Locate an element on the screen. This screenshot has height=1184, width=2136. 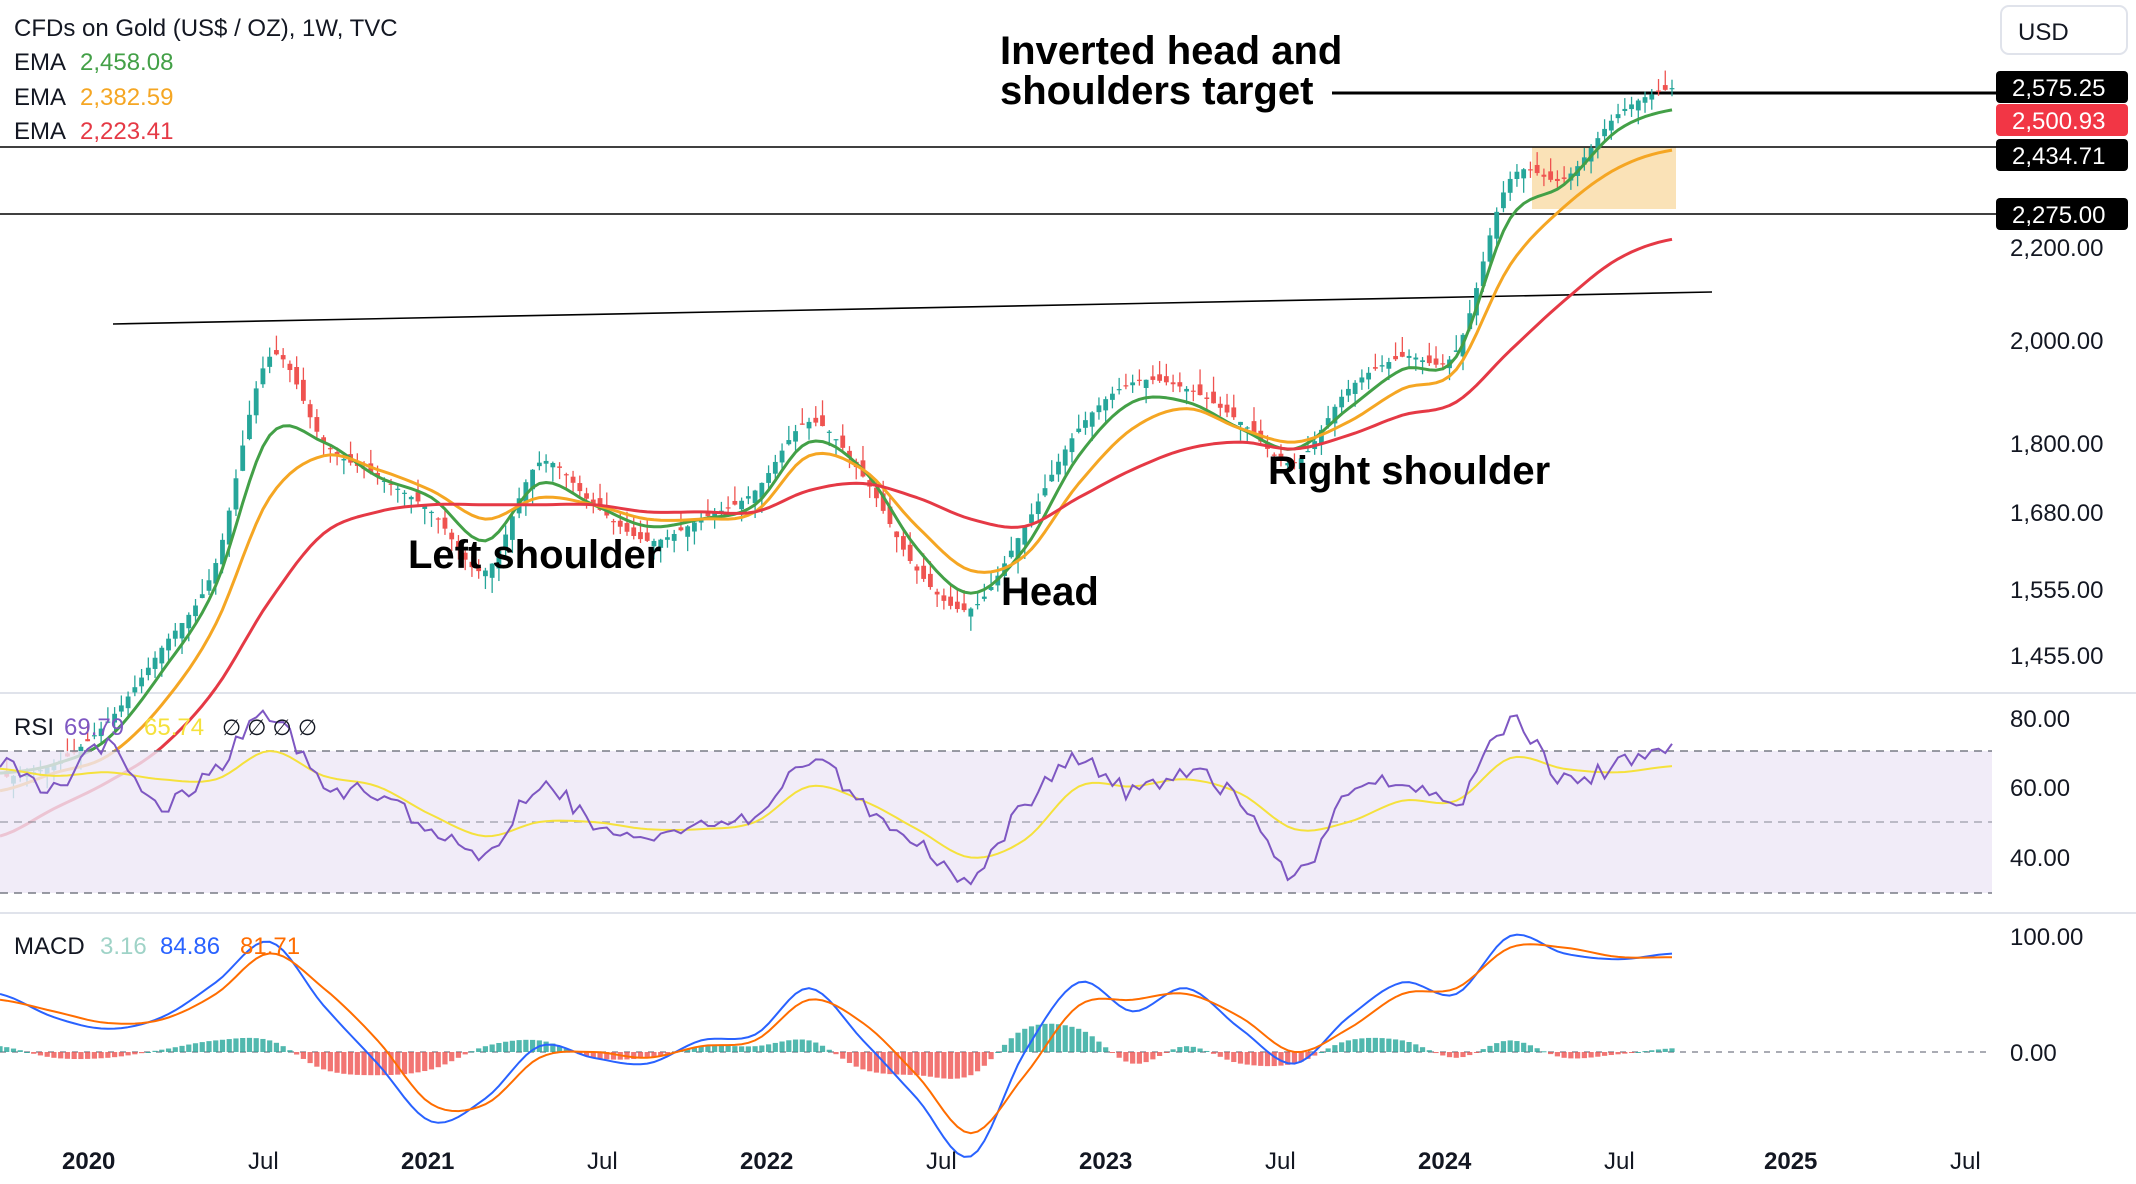
time-tick-jul-2020: Jul is located at coordinates (263, 1161).